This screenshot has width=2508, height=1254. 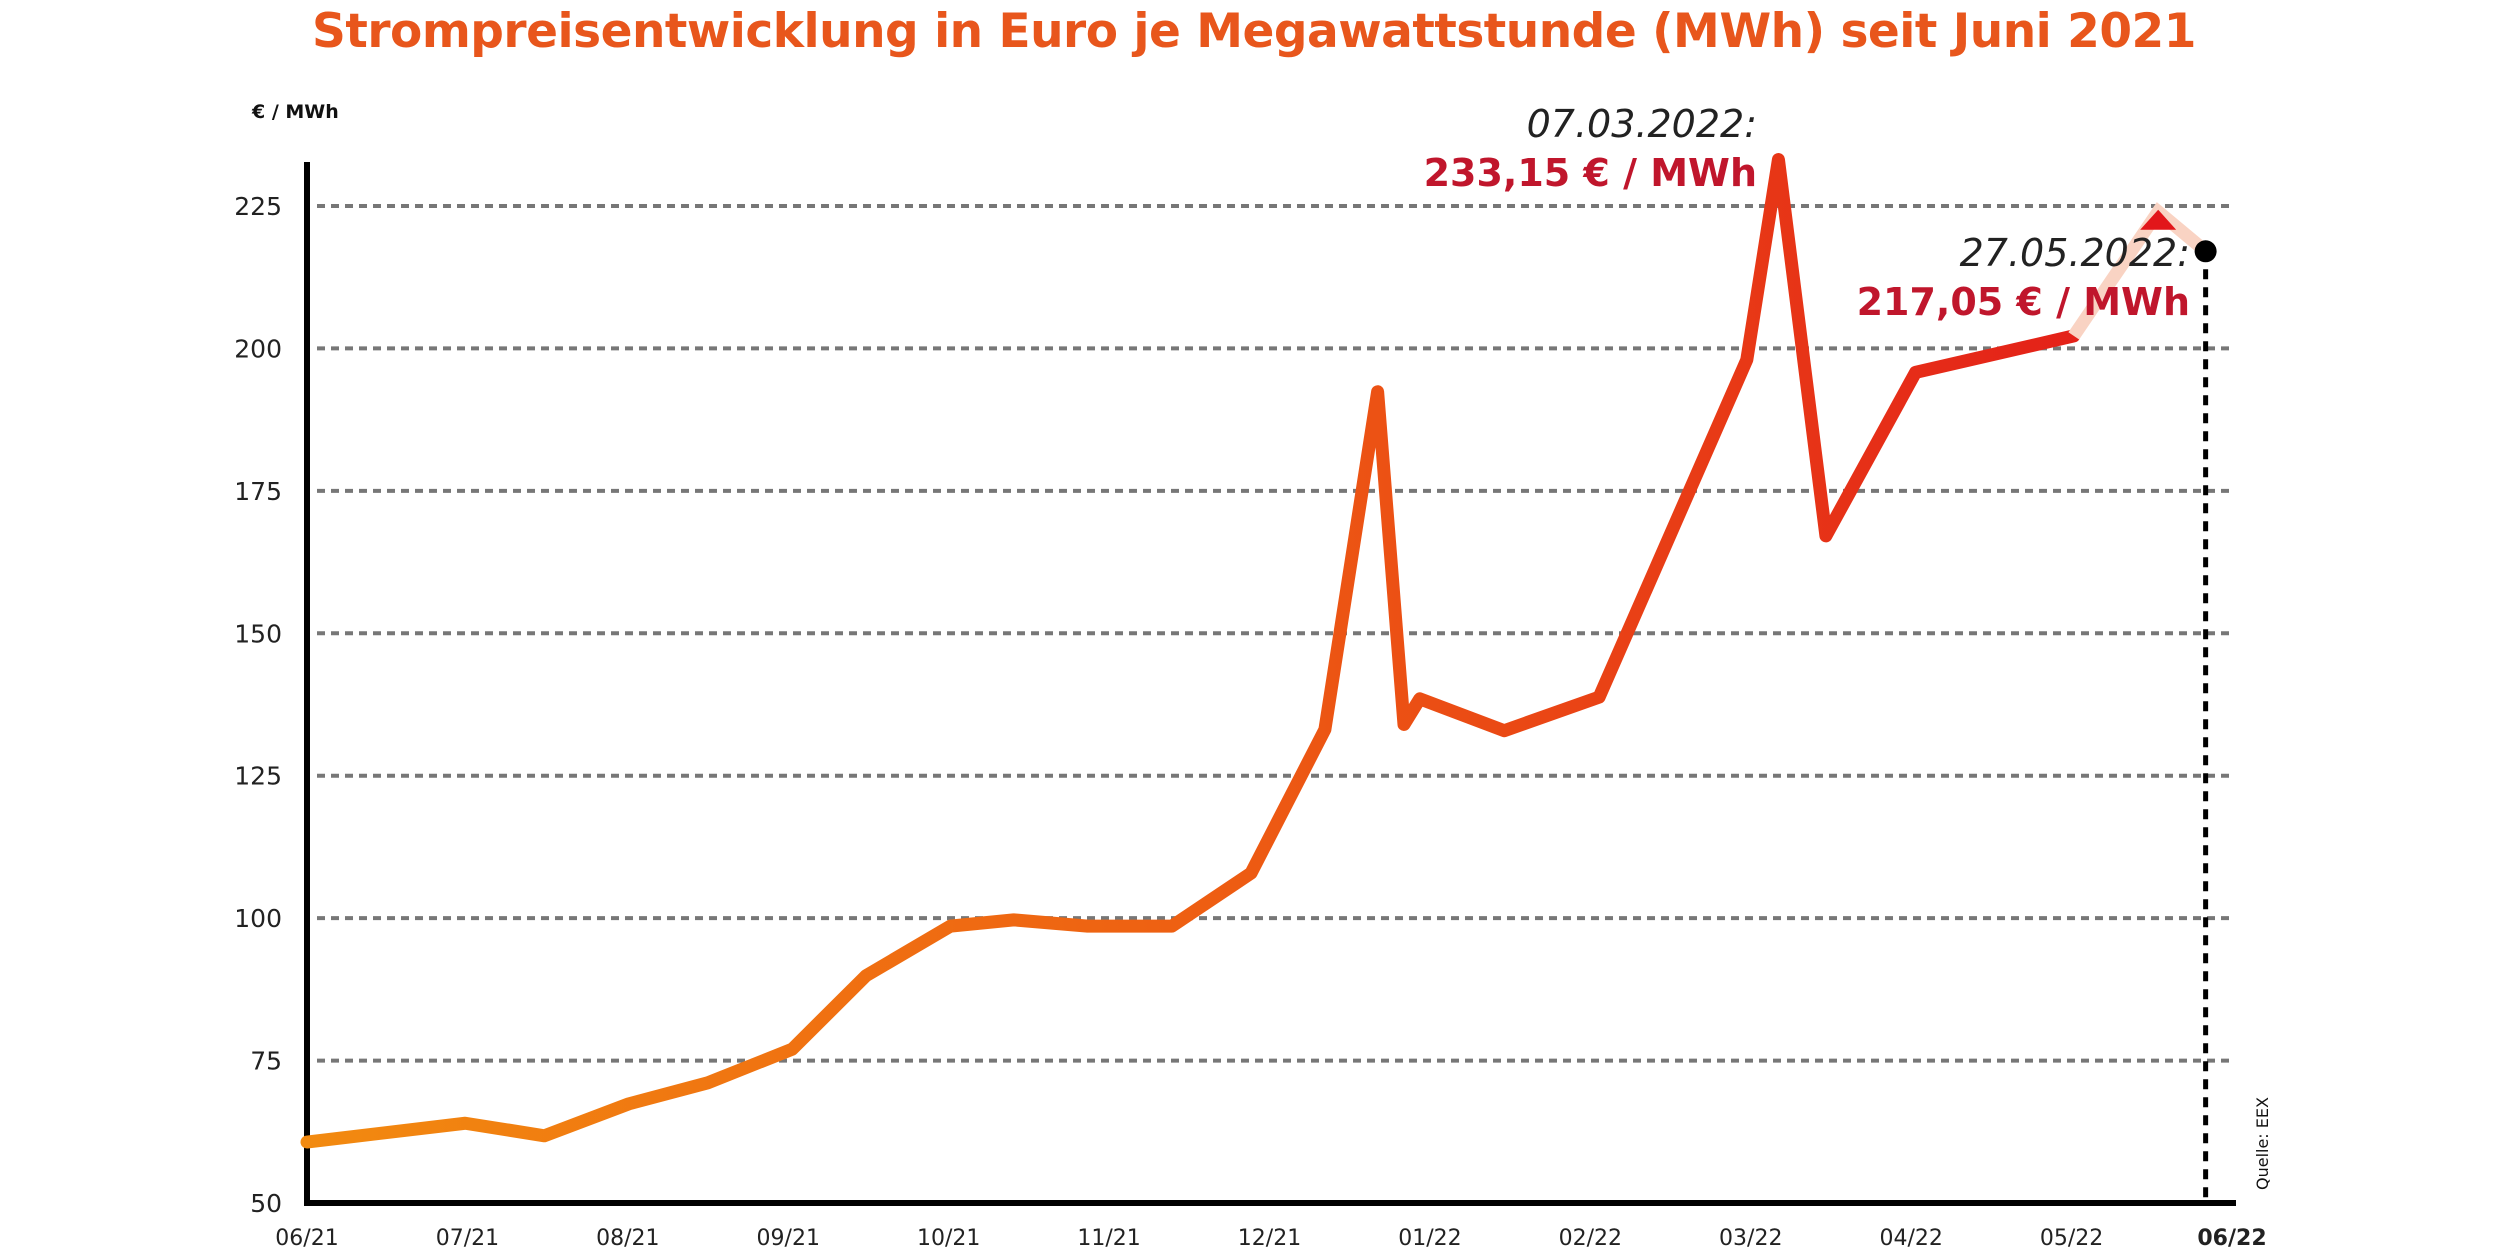 I want to click on y-tick-label: 125, so click(x=258, y=776).